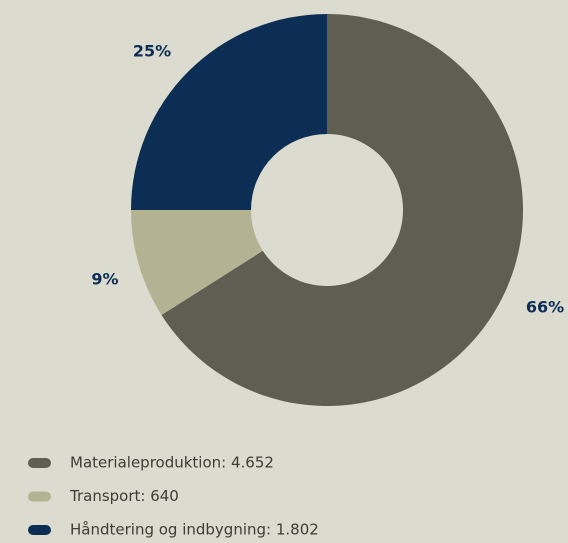 The image size is (568, 543). What do you see at coordinates (124, 496) in the screenshot?
I see `legend-label: Transport: 640` at bounding box center [124, 496].